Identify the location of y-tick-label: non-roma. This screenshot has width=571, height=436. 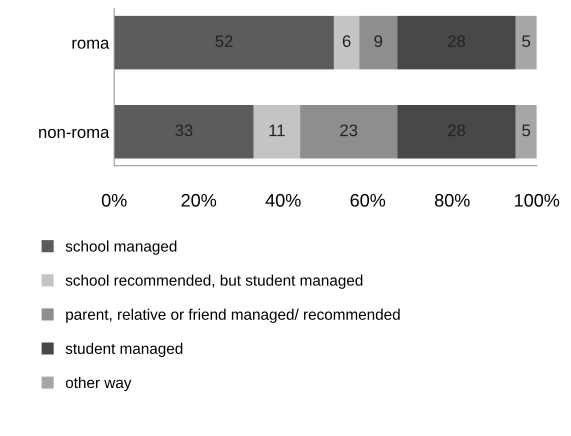
(74, 133).